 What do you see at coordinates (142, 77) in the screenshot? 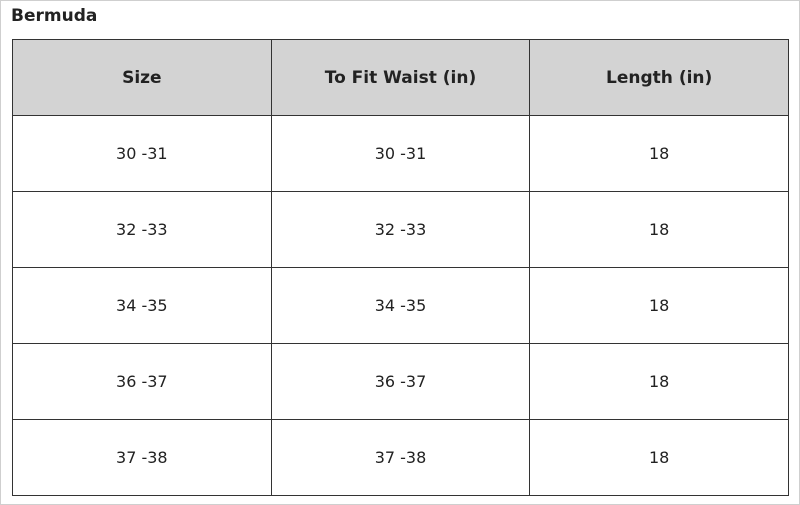
I see `column-header: Size` at bounding box center [142, 77].